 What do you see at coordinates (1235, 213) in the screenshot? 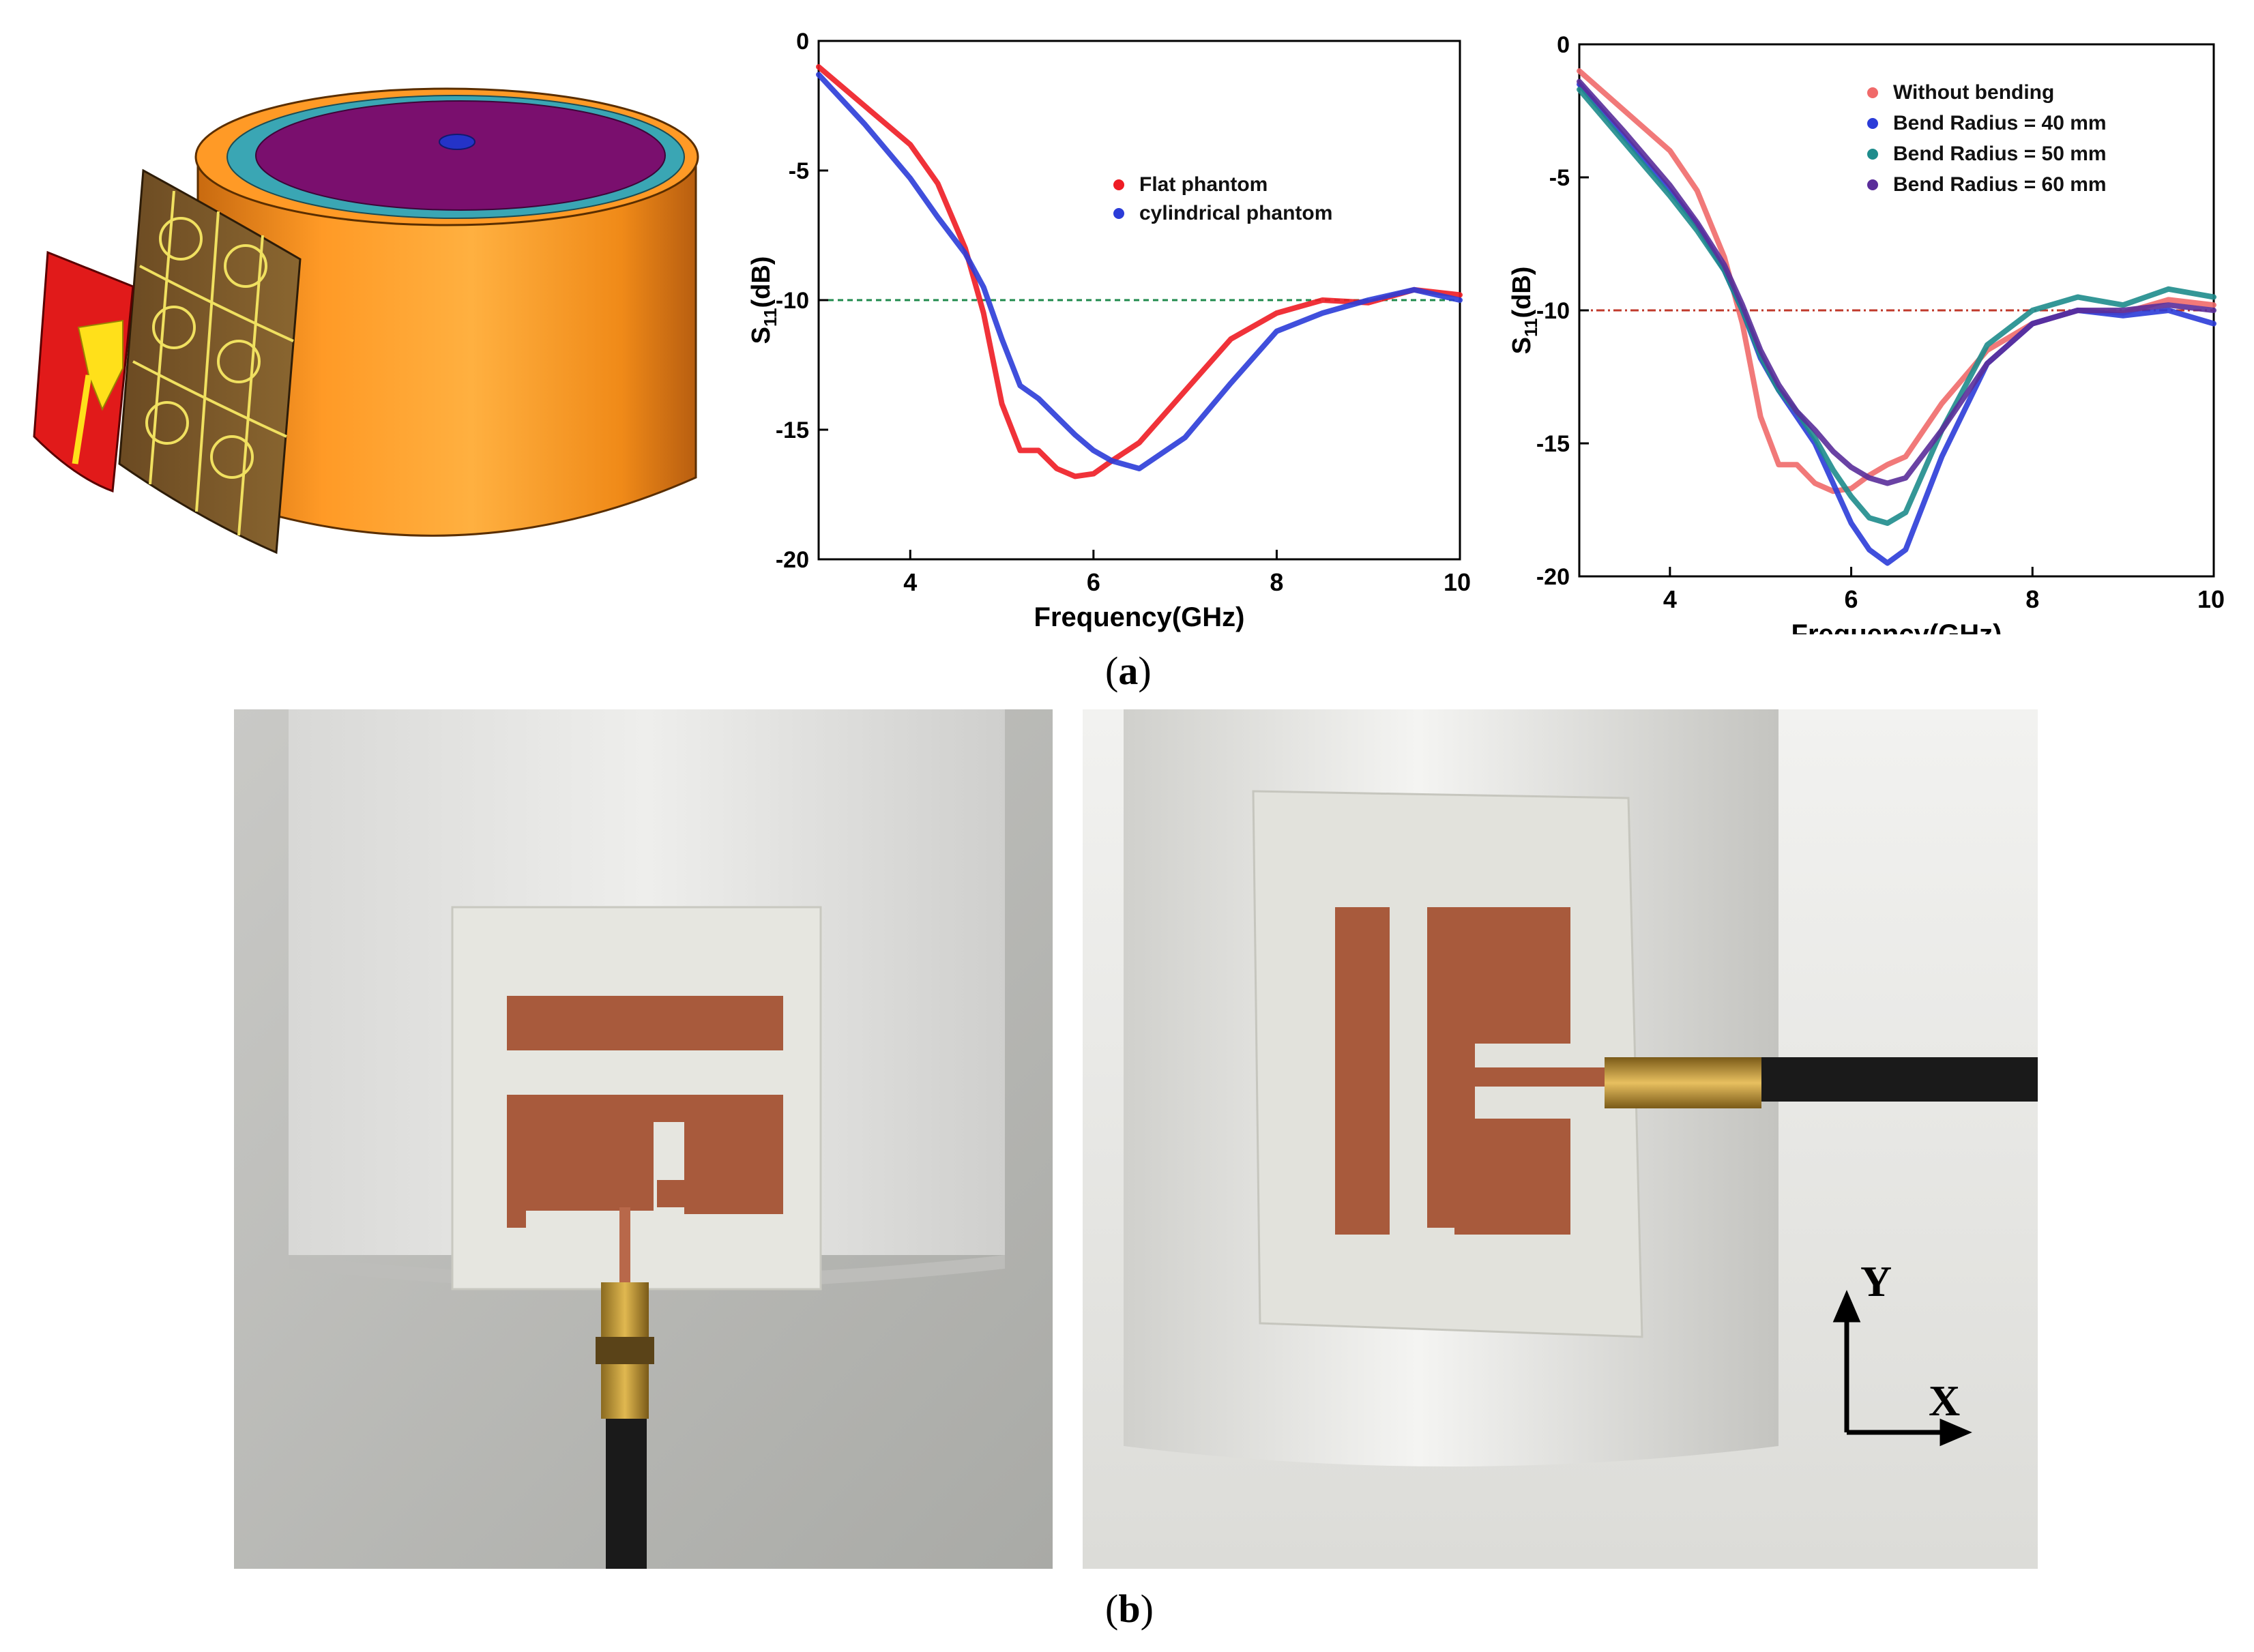
I see `legend-label-1: cylindrical phantom` at bounding box center [1235, 213].